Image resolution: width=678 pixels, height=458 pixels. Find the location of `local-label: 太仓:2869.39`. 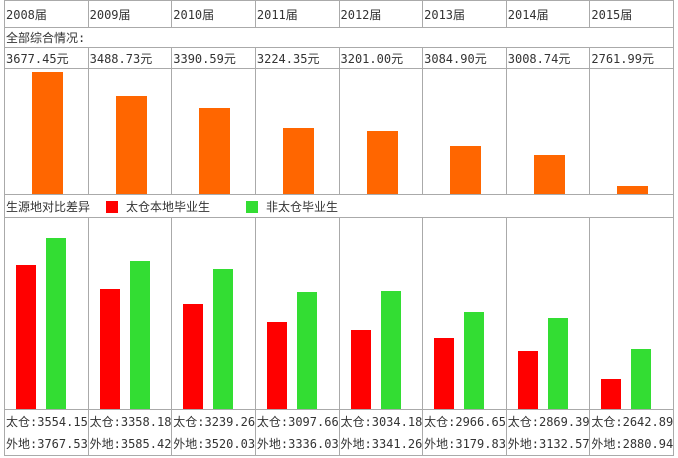

local-label: 太仓:2869.39 is located at coordinates (548, 421).